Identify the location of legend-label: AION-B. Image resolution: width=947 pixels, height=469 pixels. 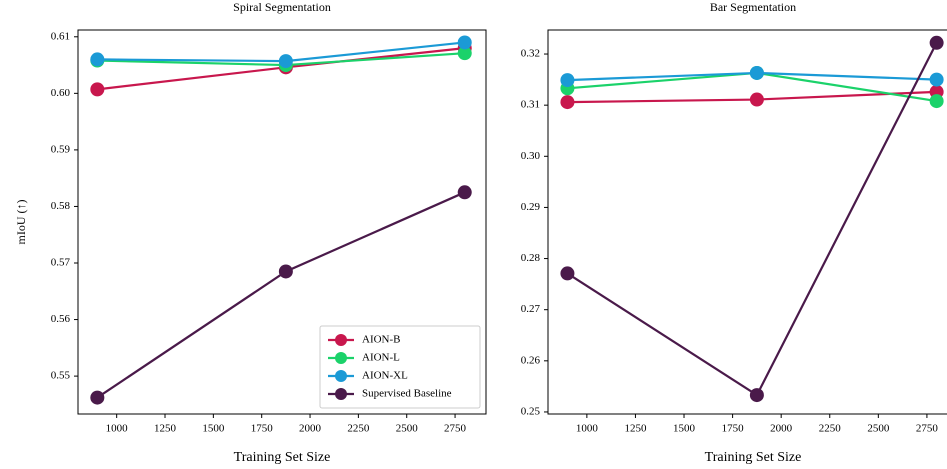
(381, 340).